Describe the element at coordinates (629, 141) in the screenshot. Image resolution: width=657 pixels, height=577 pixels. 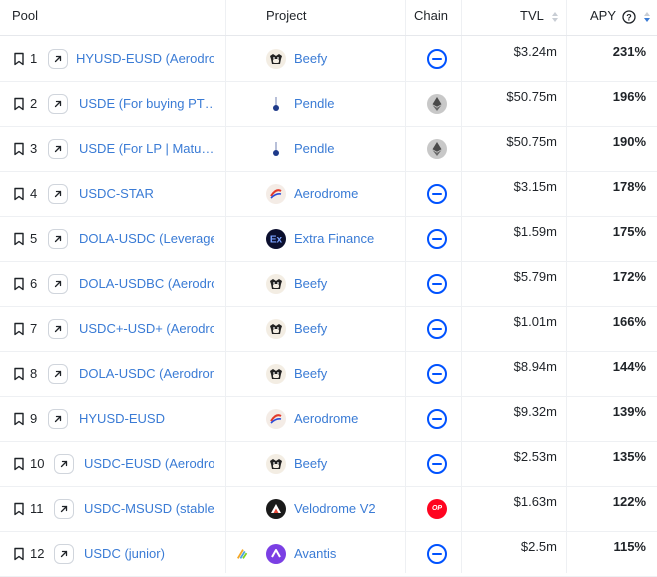
I see `apy-value: 190%` at that location.